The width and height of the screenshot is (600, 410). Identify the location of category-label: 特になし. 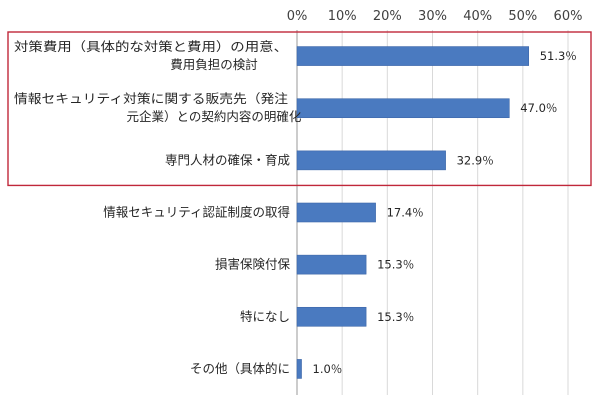
(265, 316).